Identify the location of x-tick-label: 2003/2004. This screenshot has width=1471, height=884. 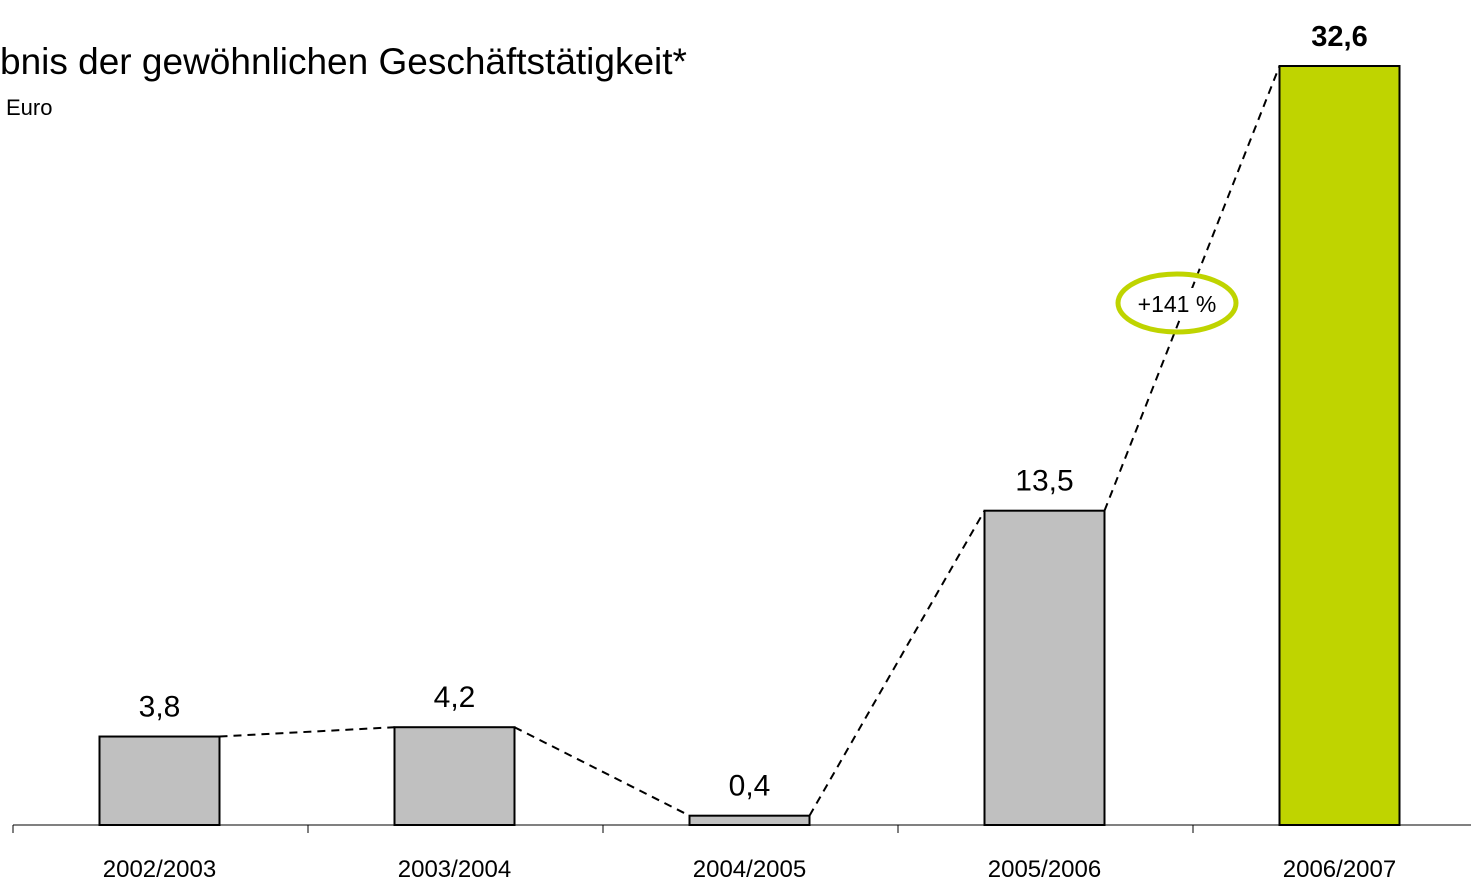
(454, 869).